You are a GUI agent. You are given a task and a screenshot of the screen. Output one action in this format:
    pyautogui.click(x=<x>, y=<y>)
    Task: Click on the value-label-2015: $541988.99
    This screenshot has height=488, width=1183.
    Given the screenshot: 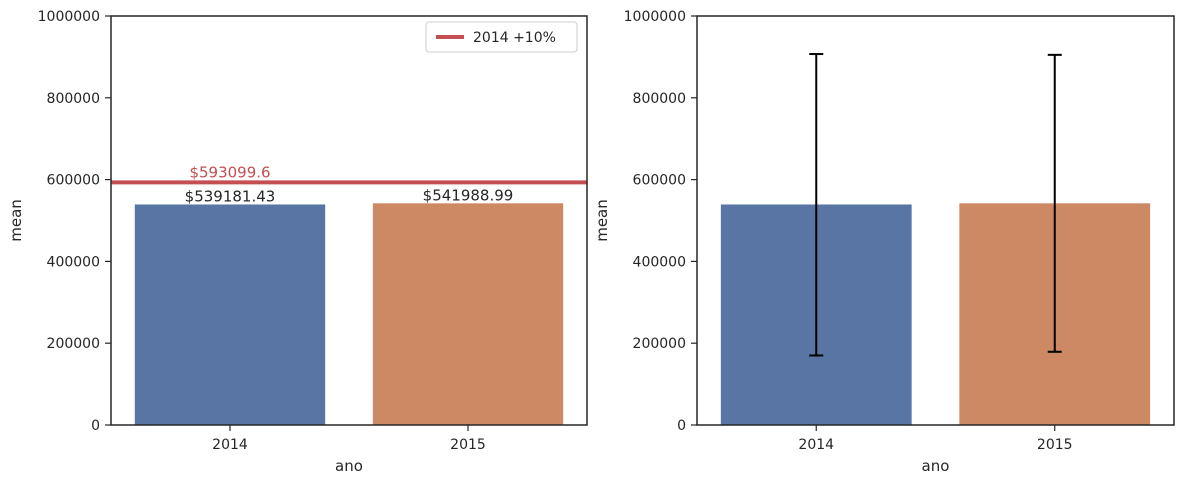 What is the action you would take?
    pyautogui.click(x=468, y=195)
    